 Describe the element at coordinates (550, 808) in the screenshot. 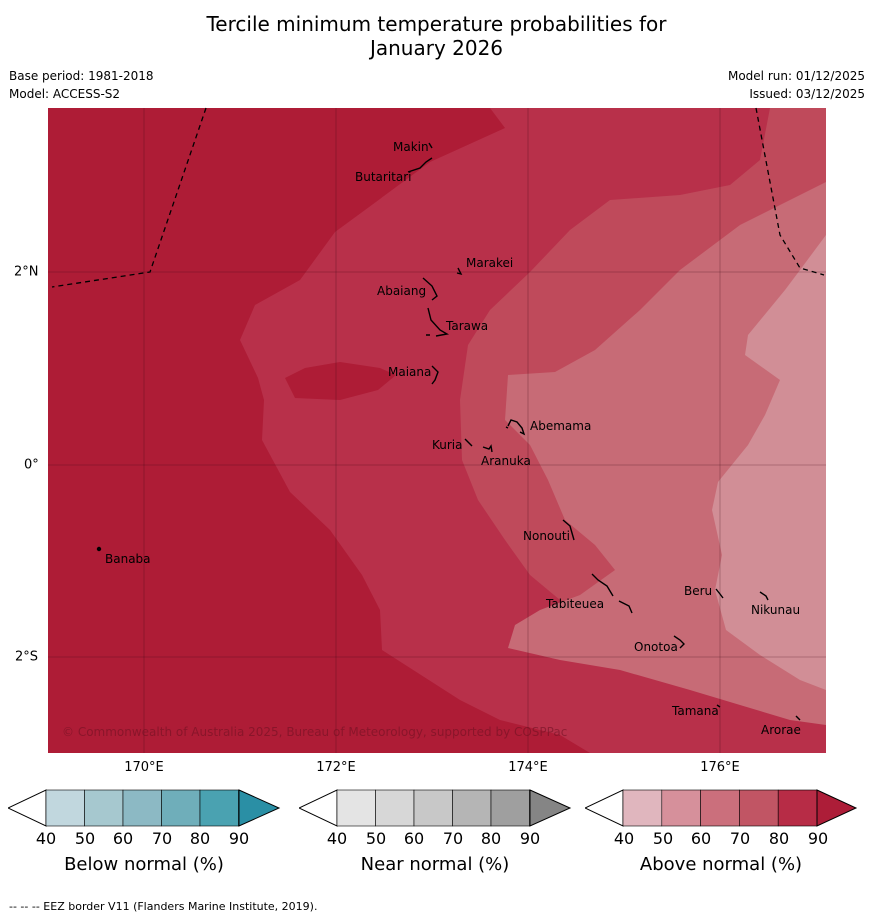

I see `colorbar-near-max-arrow` at that location.